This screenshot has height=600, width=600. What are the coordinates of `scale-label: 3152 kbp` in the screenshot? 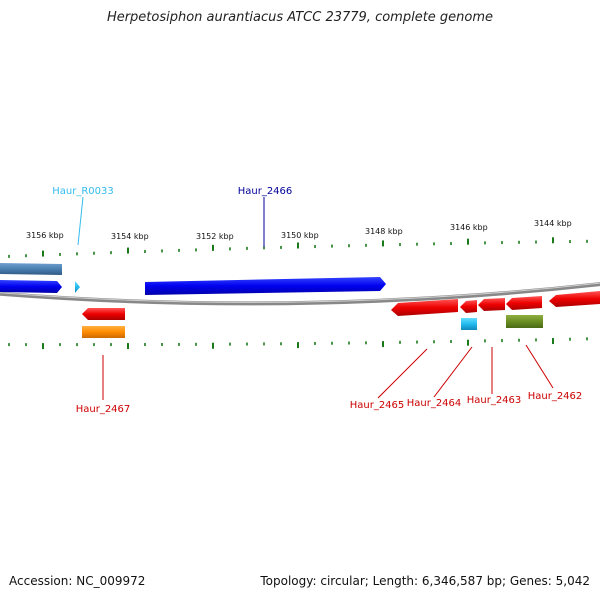 It's located at (215, 236).